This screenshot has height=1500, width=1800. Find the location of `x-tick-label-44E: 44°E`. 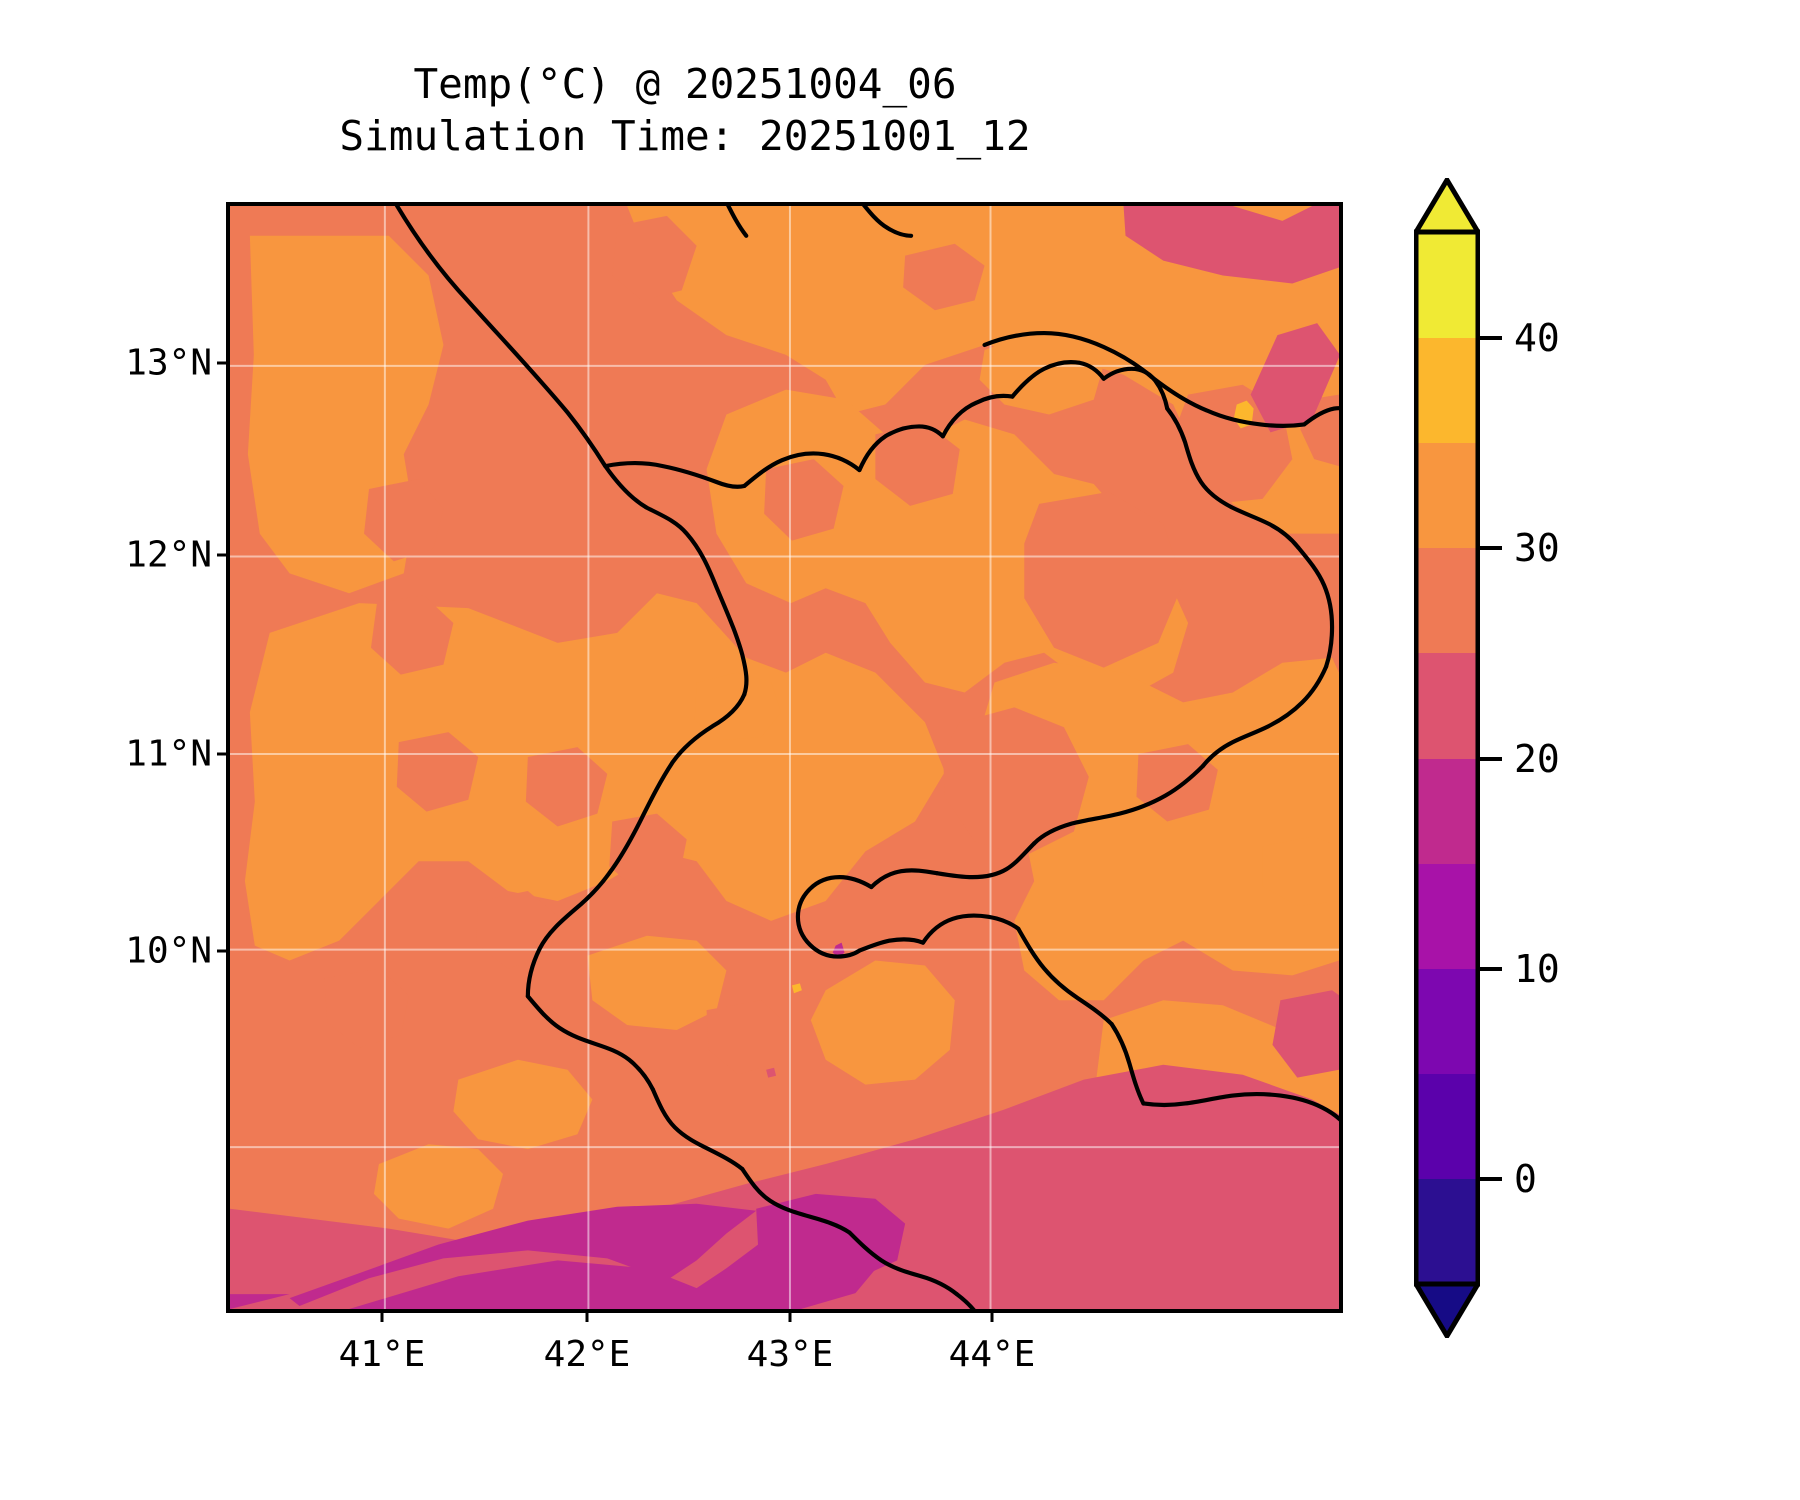

x-tick-label-44E: 44°E is located at coordinates (992, 1354).